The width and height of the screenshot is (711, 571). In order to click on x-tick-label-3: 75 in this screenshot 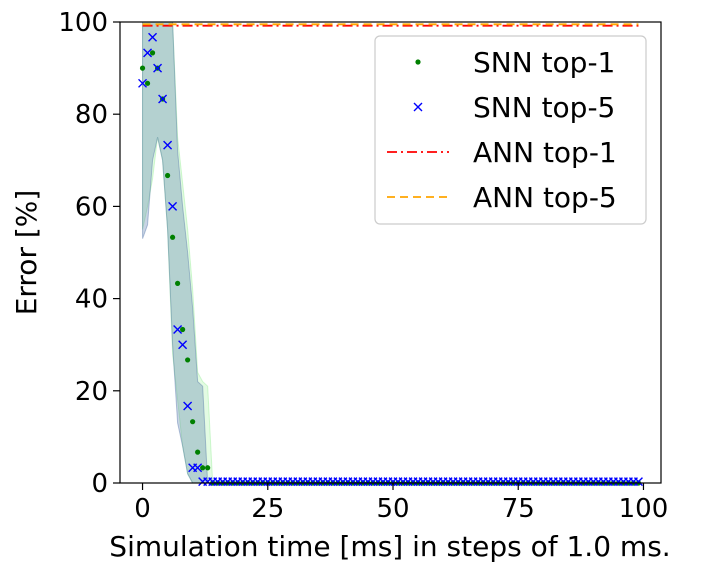, I will do `click(518, 509)`.